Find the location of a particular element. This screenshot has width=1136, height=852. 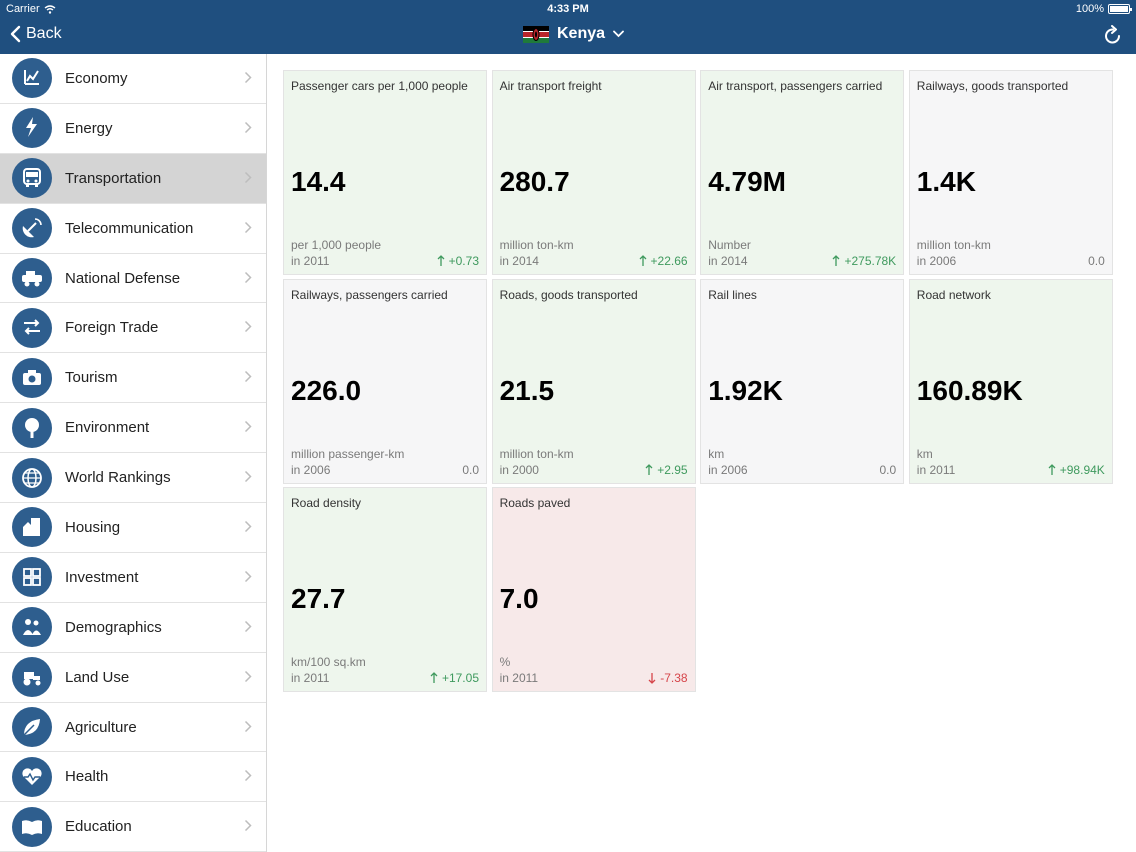

indicator-tile: Road network 160.89K km in 2011 +98.94K is located at coordinates (1010, 381).